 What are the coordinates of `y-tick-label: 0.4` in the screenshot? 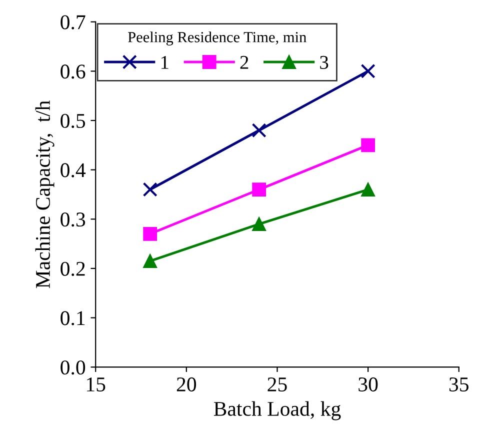 It's located at (73, 170).